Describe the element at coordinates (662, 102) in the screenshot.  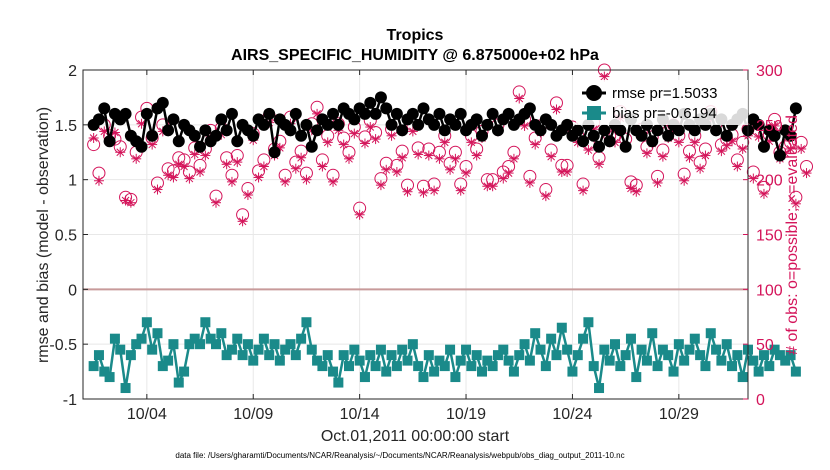
I see `legend-background` at that location.